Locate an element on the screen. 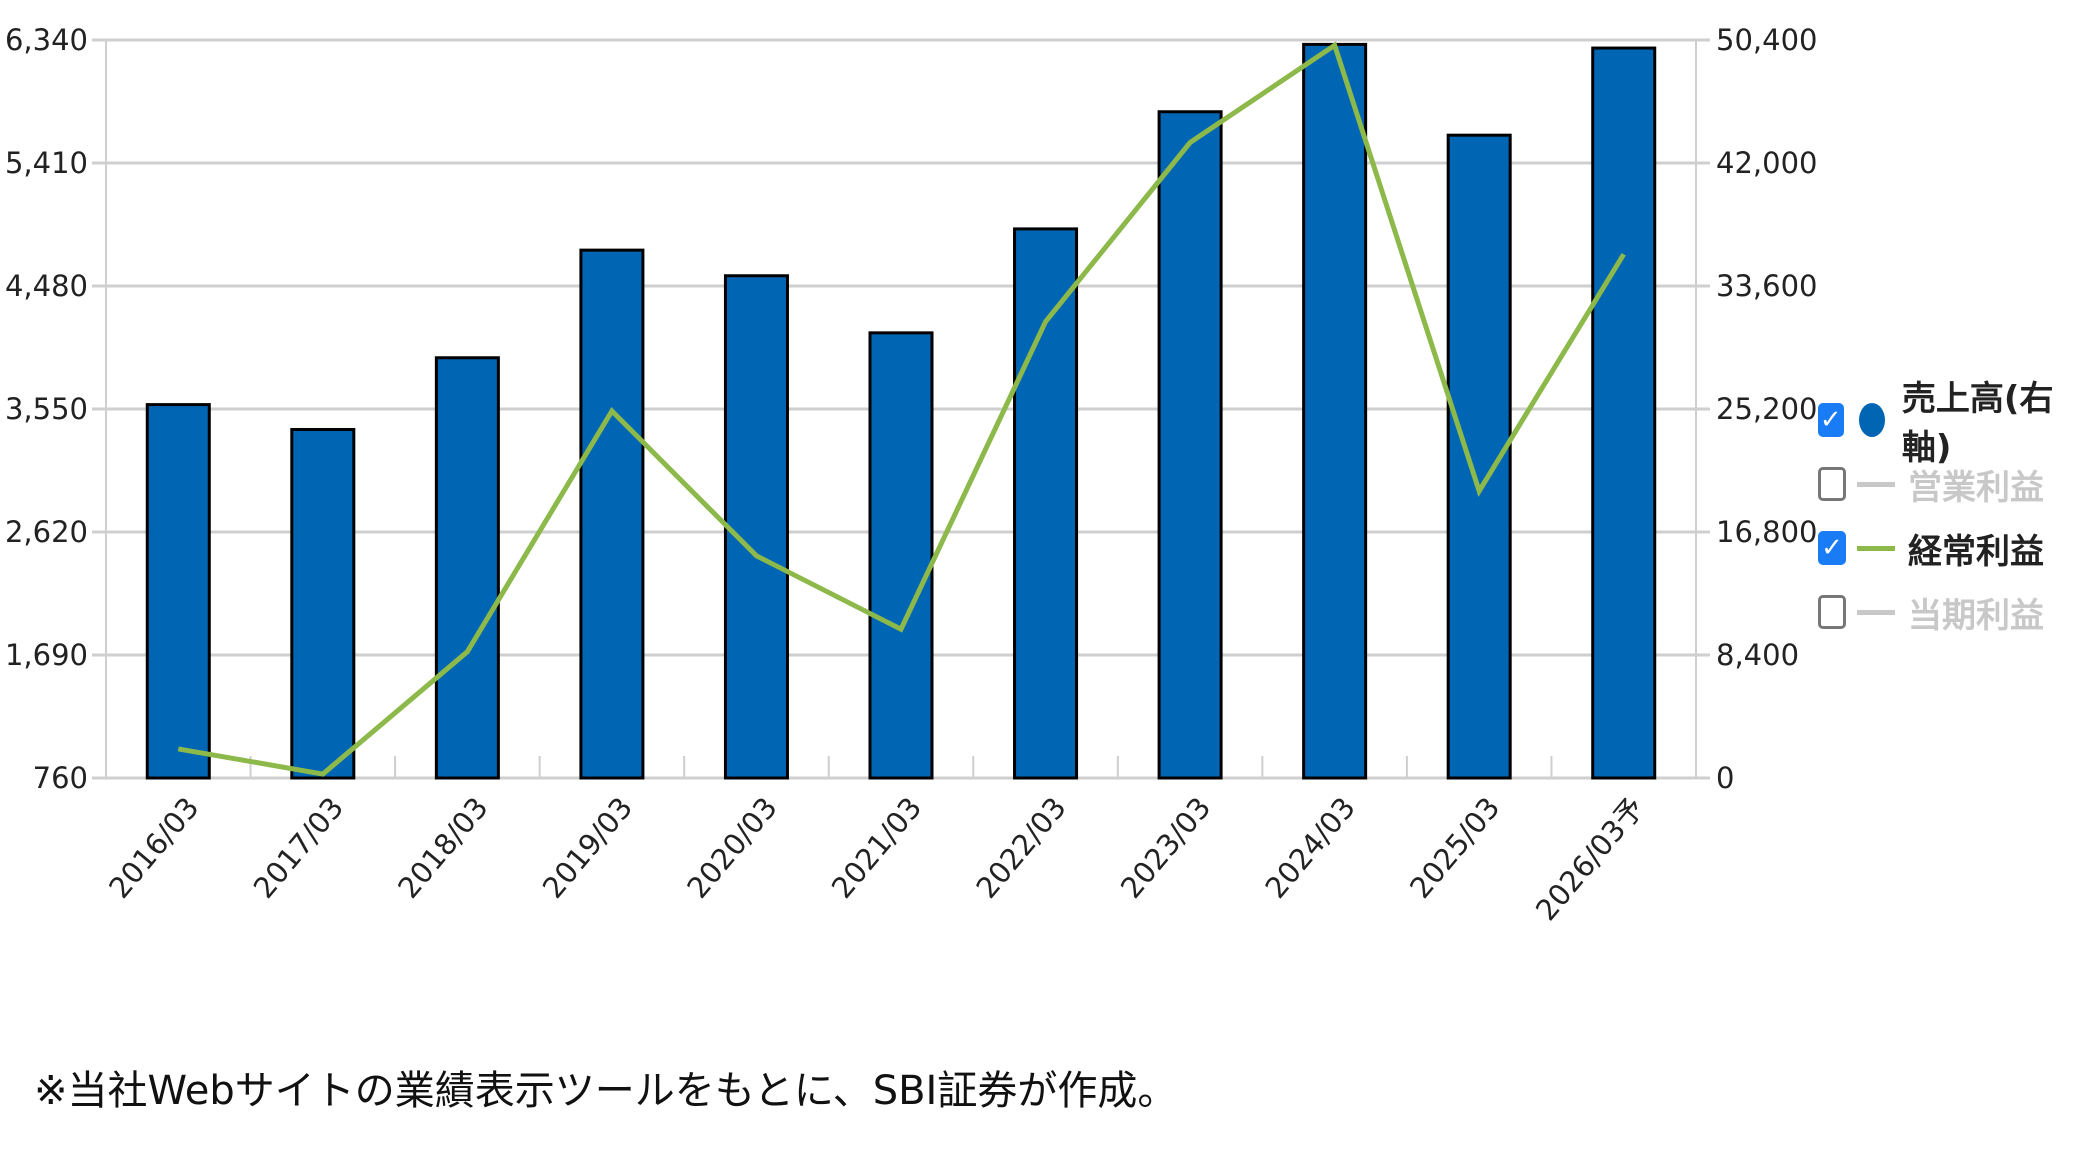 This screenshot has height=1149, width=2086. legend-item: ✓ 売上高(右軸) is located at coordinates (1952, 423).